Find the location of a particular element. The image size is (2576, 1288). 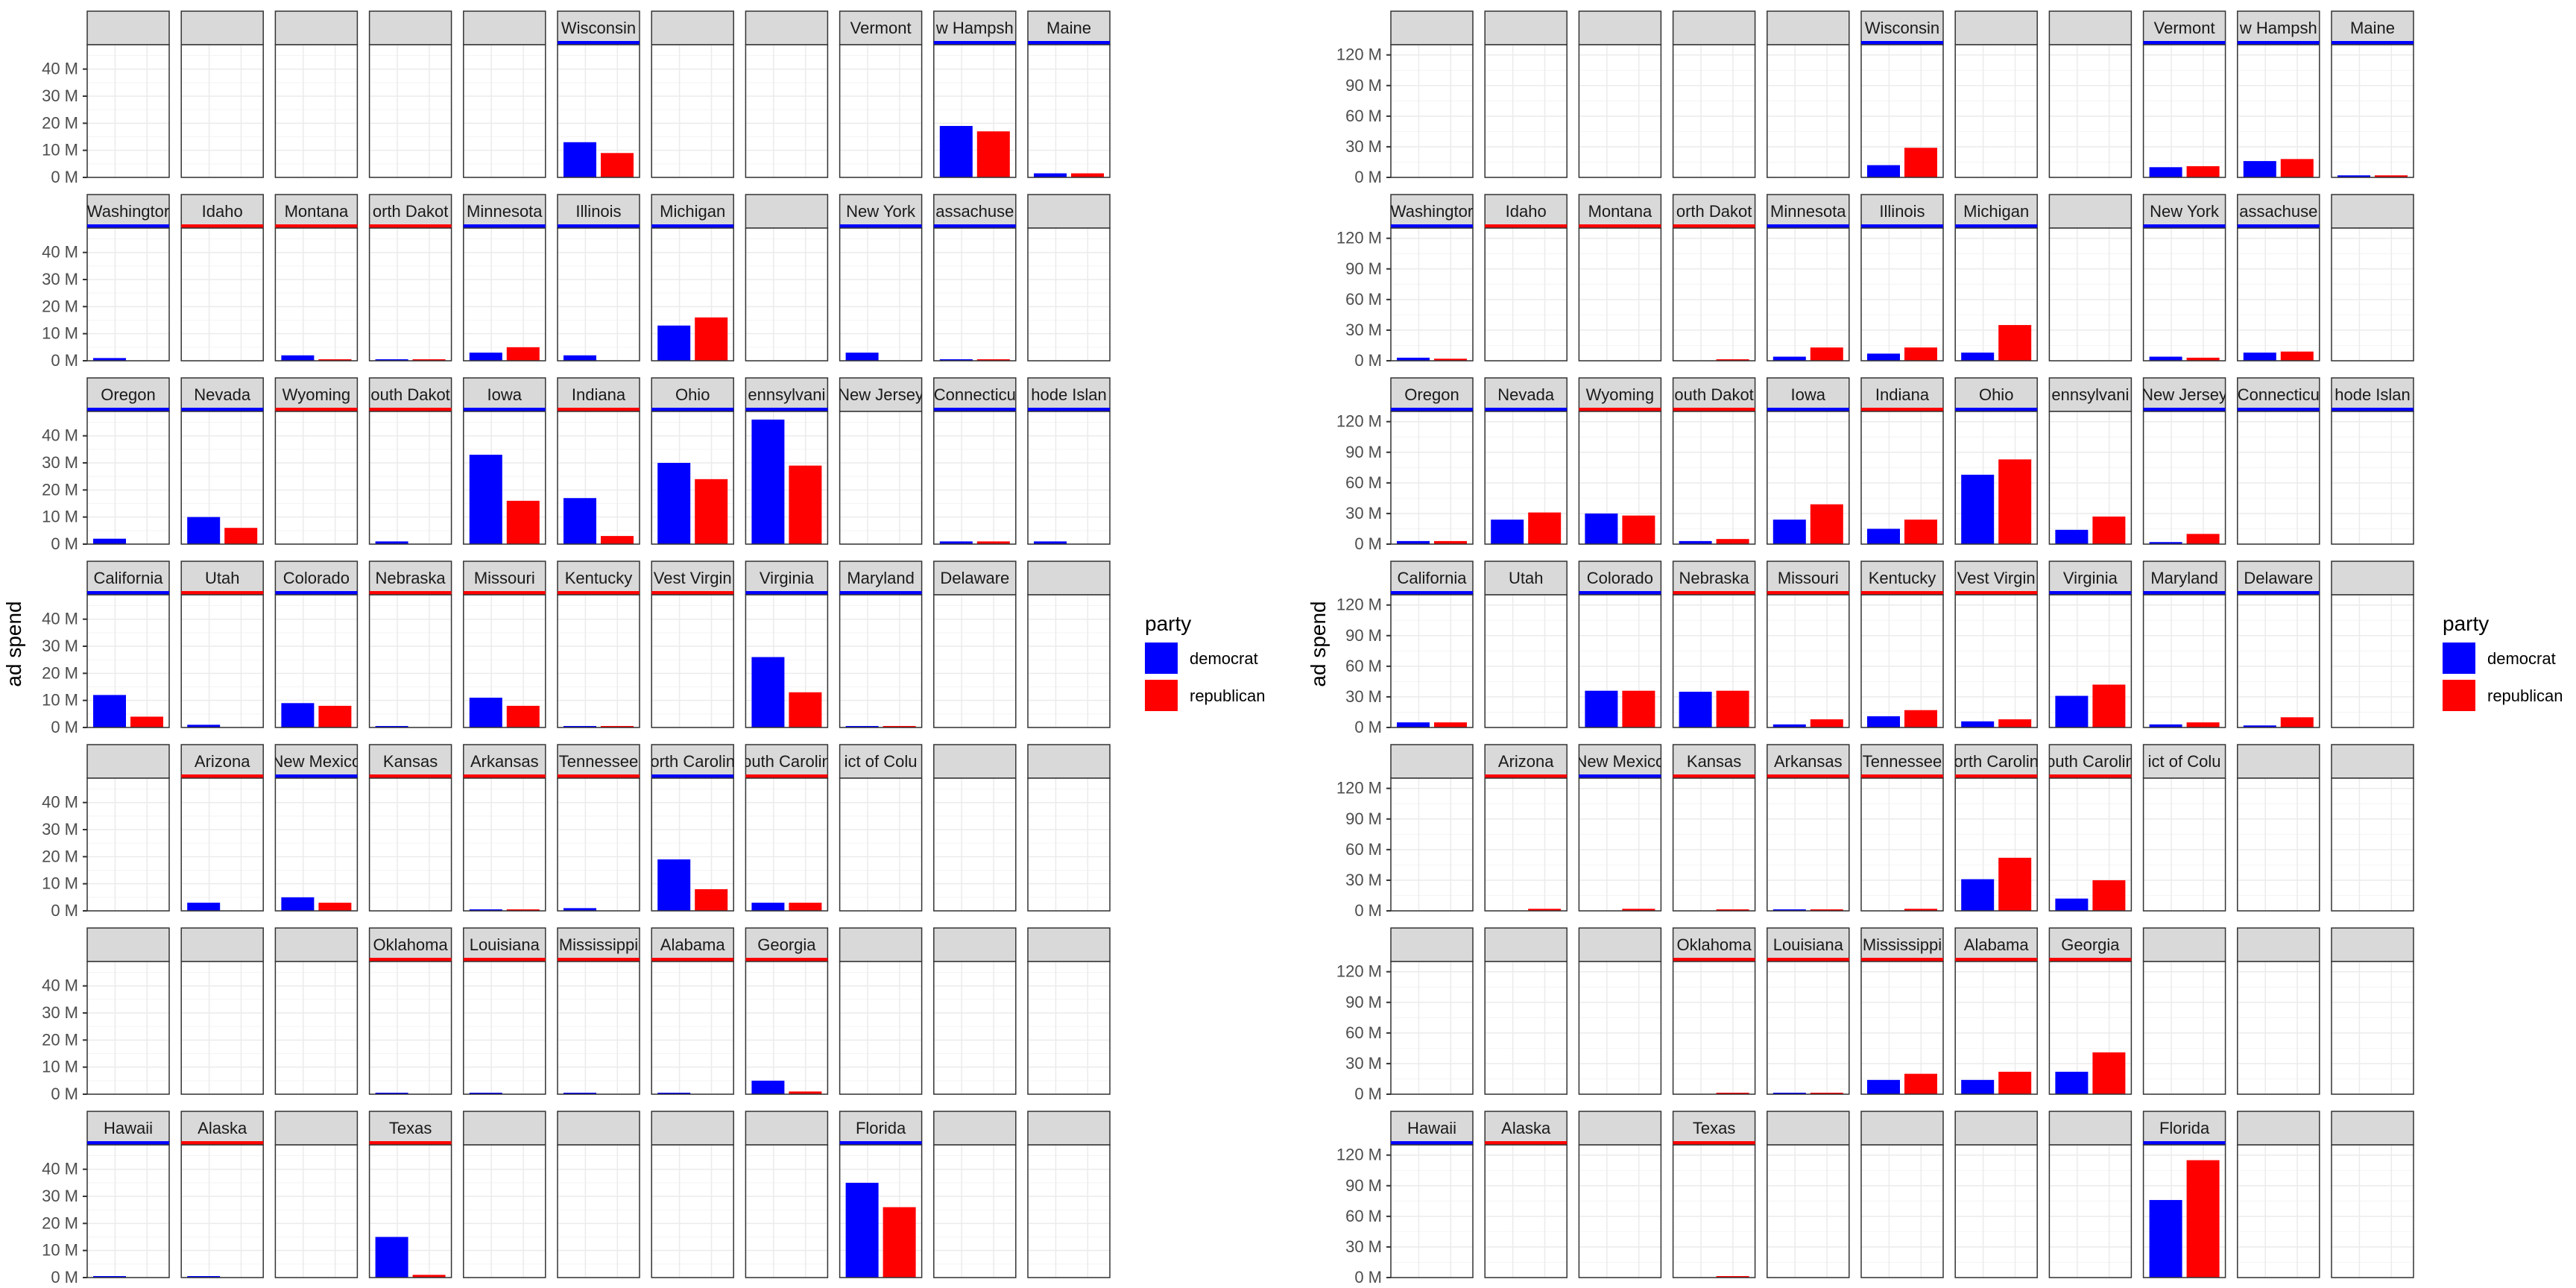

facet-strip-label: Florida is located at coordinates (2184, 1128).